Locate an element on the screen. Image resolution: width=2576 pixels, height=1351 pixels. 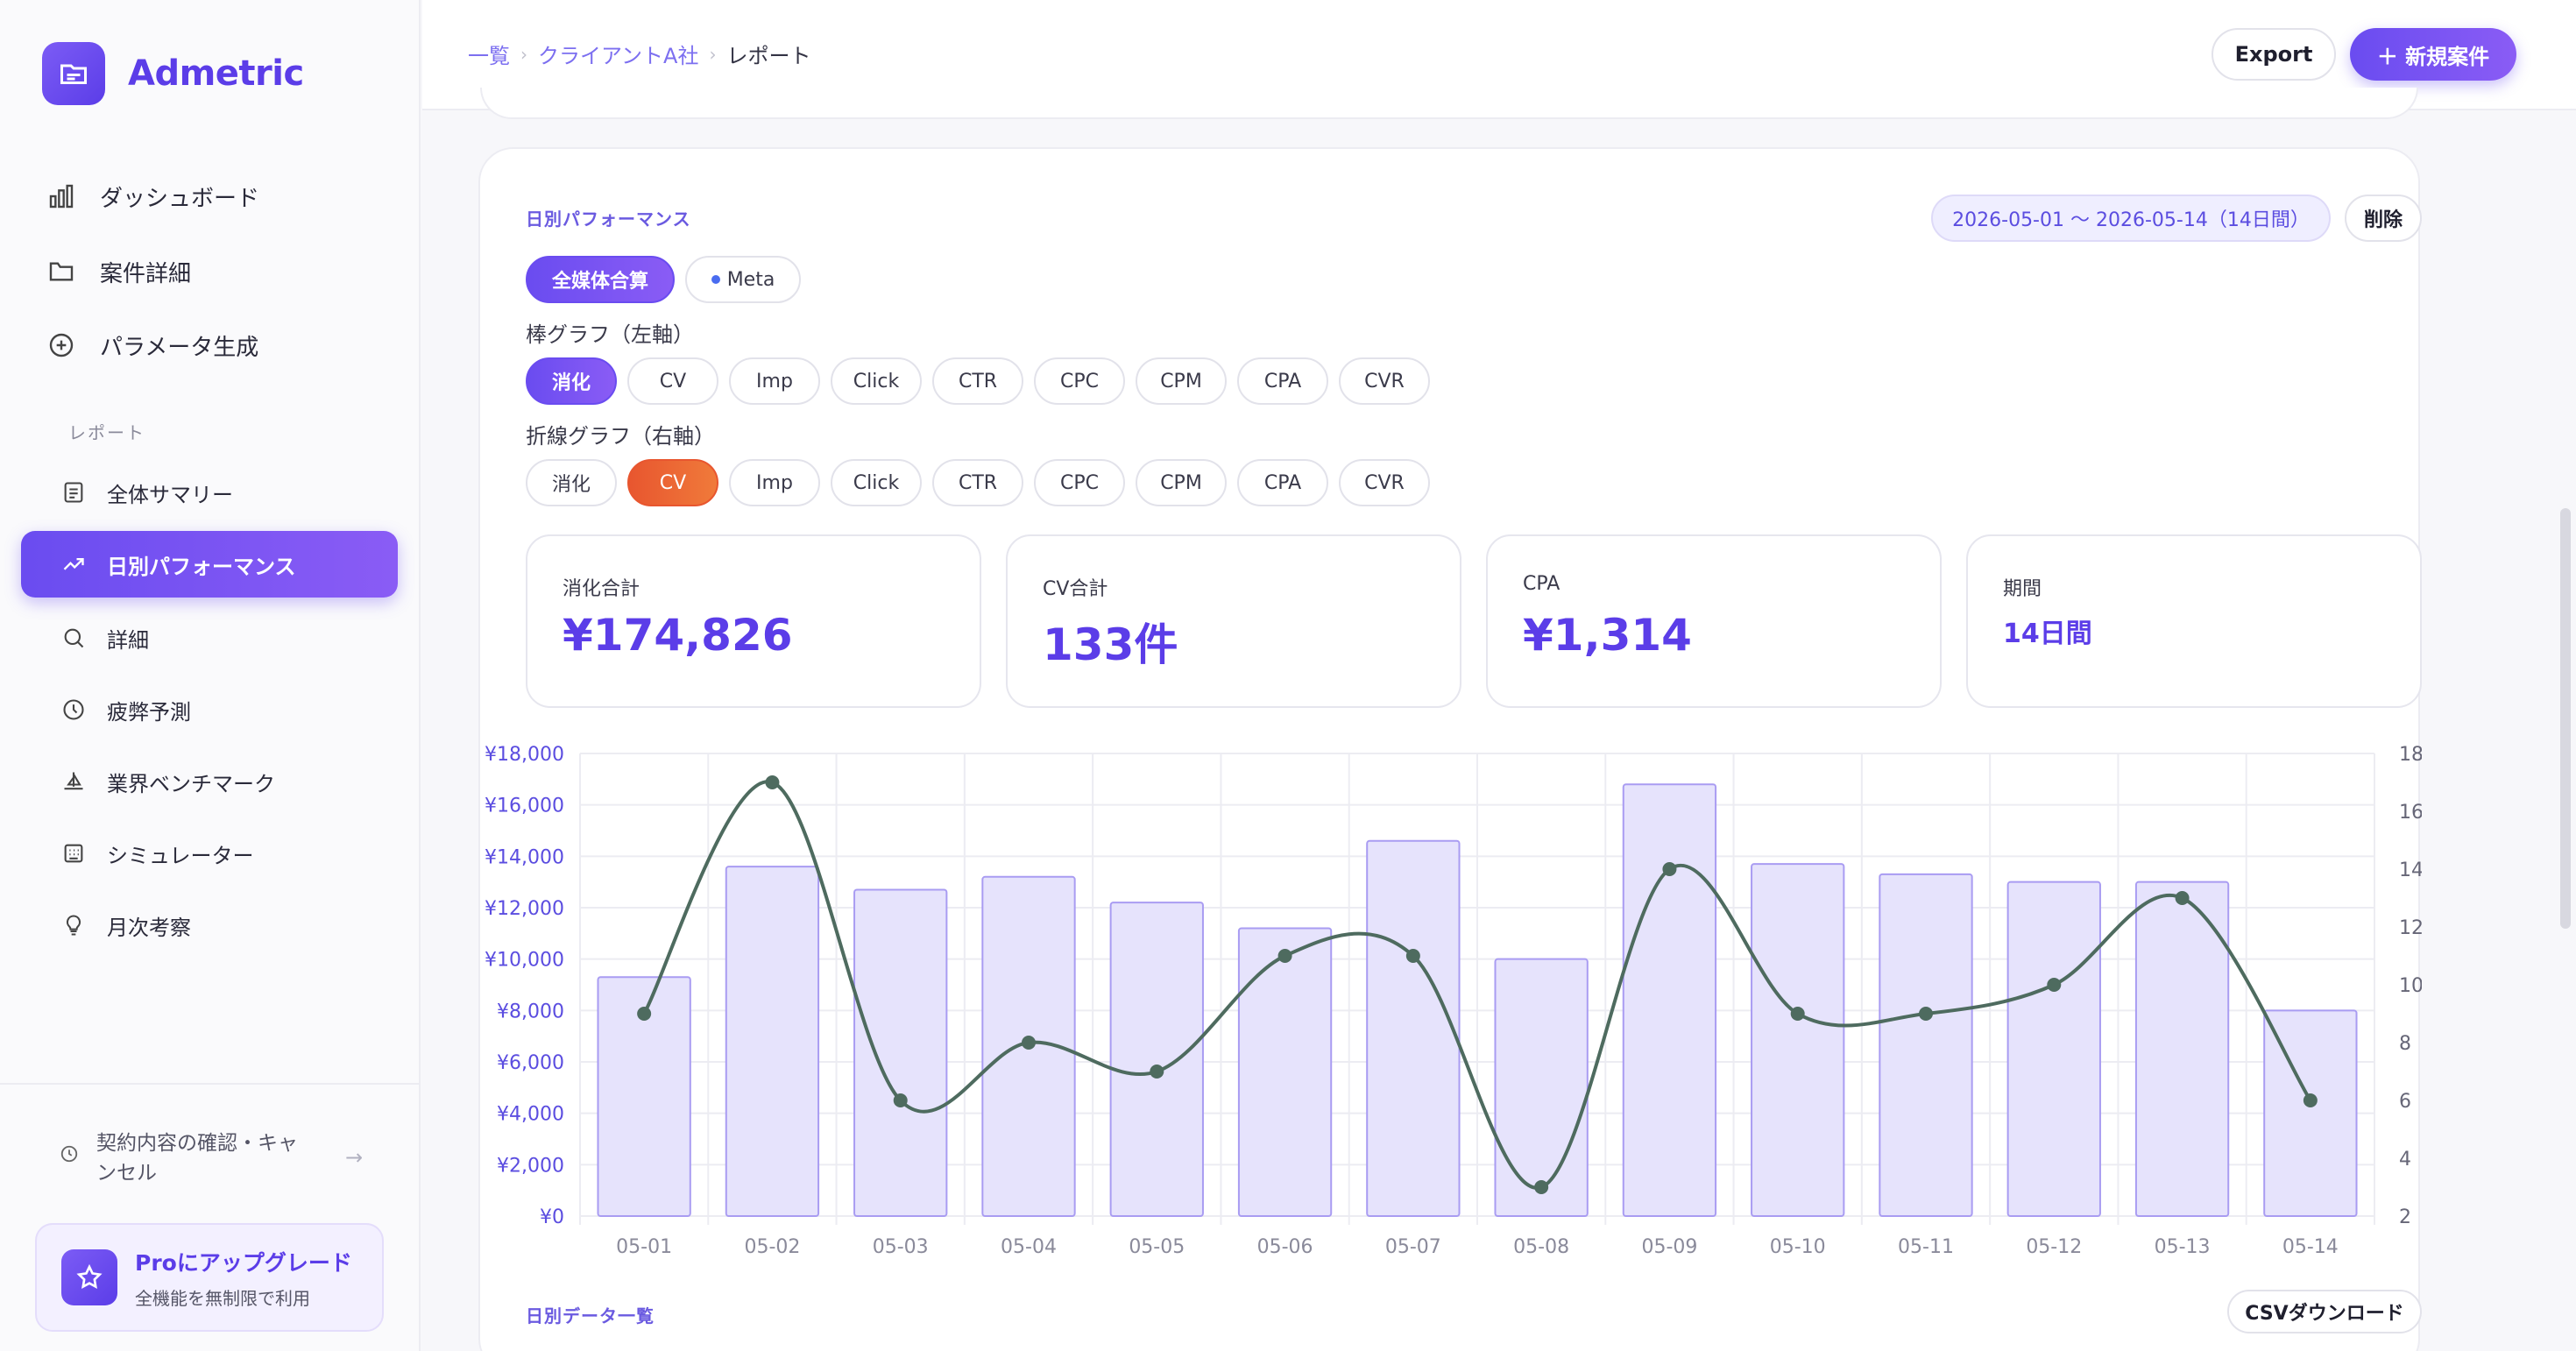
sidebar-item-label: シミュレーター is located at coordinates (180, 855).